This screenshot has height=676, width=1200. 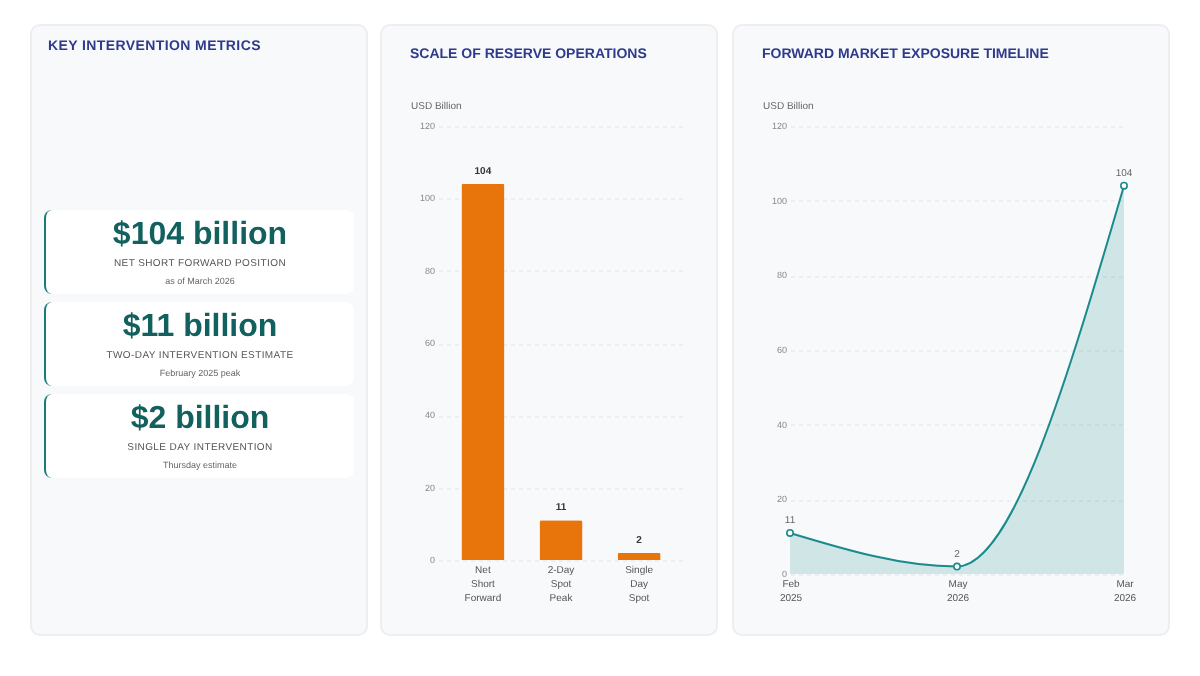 I want to click on text: $104 billion, so click(x=200, y=236).